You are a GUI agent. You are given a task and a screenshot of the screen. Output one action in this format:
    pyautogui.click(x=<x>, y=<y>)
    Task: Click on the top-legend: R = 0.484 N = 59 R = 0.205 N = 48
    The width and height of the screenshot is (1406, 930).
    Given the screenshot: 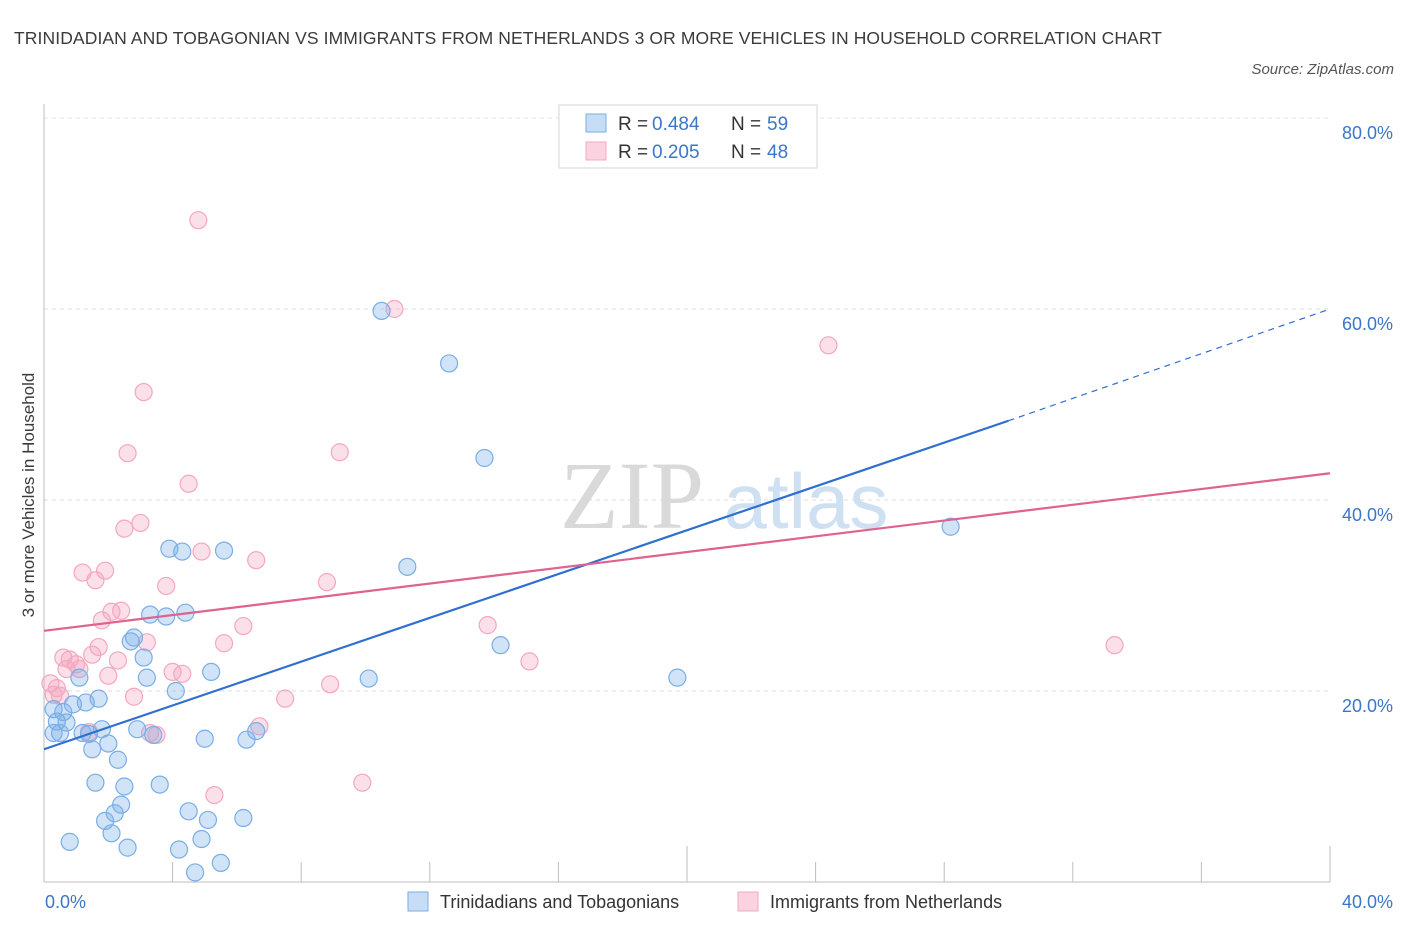 What is the action you would take?
    pyautogui.click(x=688, y=136)
    